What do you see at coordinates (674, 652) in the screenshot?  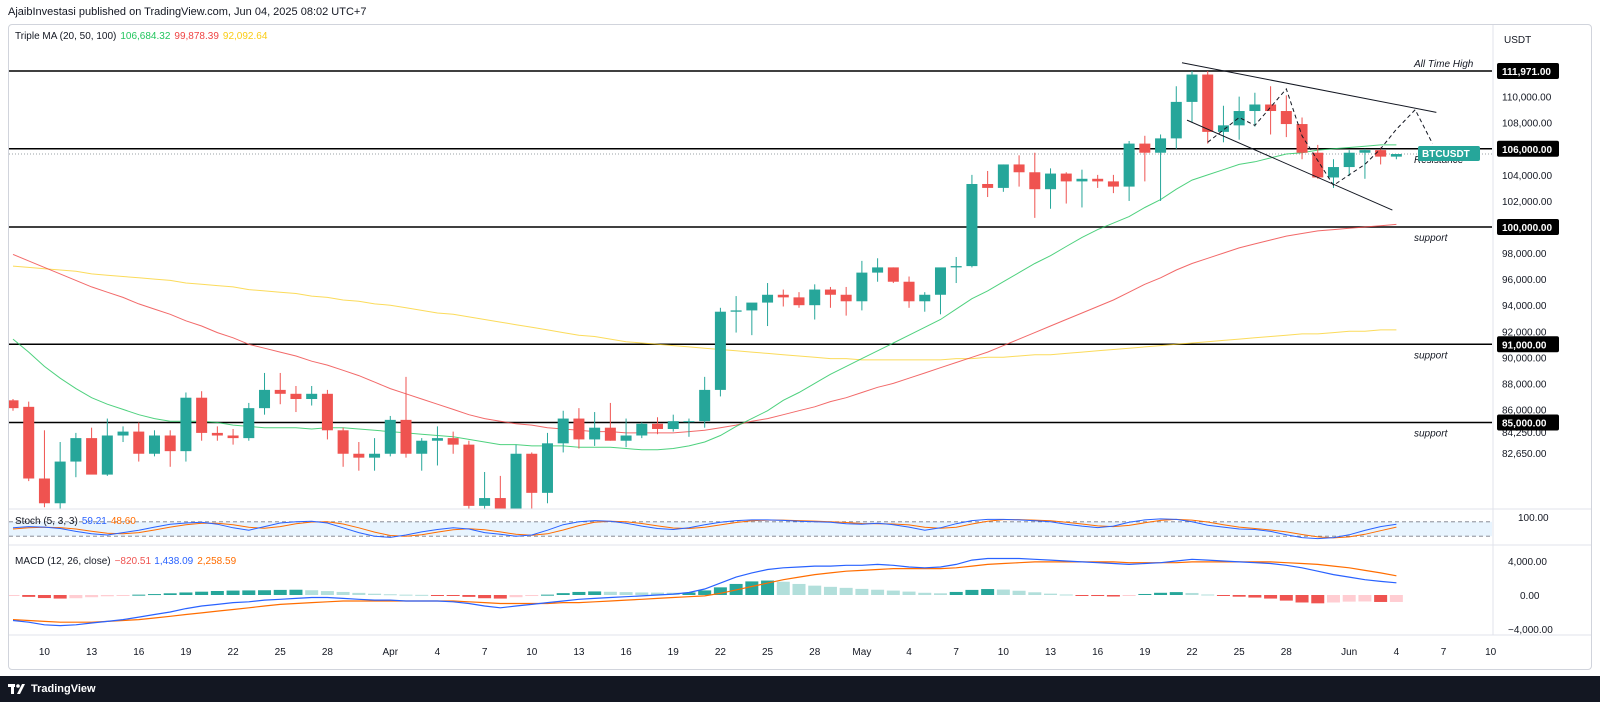 I see `x-tick: 19` at bounding box center [674, 652].